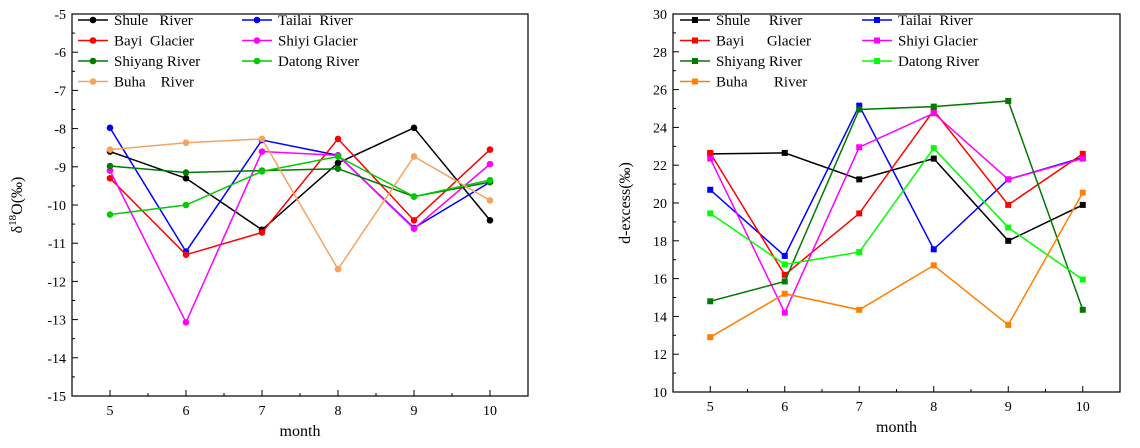  What do you see at coordinates (56, 206) in the screenshot?
I see `y-tick-label: -10` at bounding box center [56, 206].